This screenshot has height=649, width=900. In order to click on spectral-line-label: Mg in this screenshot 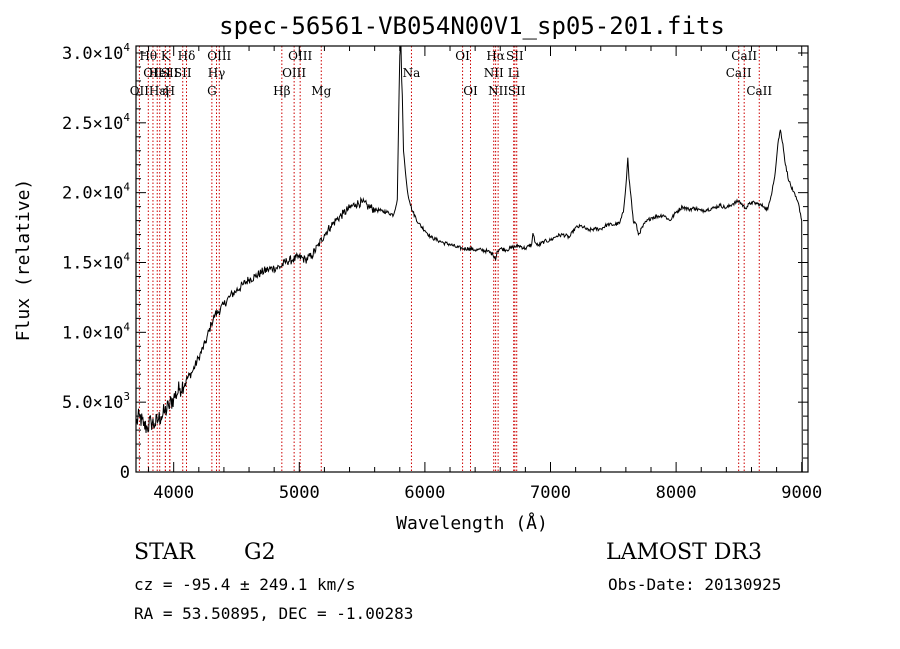, I will do `click(321, 91)`.